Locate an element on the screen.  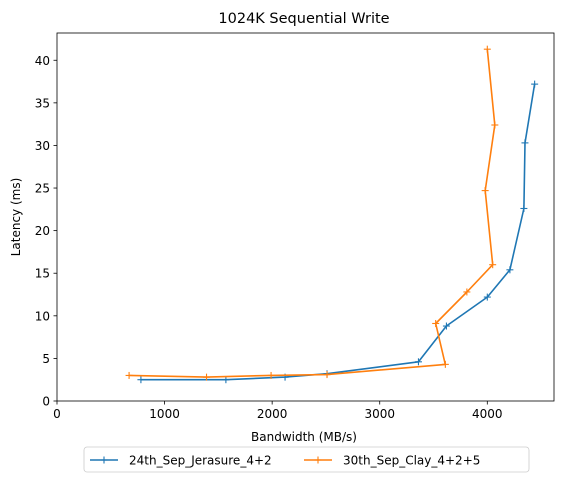
legend: 24th_Sep_Jerasure_4+2 30th_Sep_Clay_4+2+5 is located at coordinates (306, 459).